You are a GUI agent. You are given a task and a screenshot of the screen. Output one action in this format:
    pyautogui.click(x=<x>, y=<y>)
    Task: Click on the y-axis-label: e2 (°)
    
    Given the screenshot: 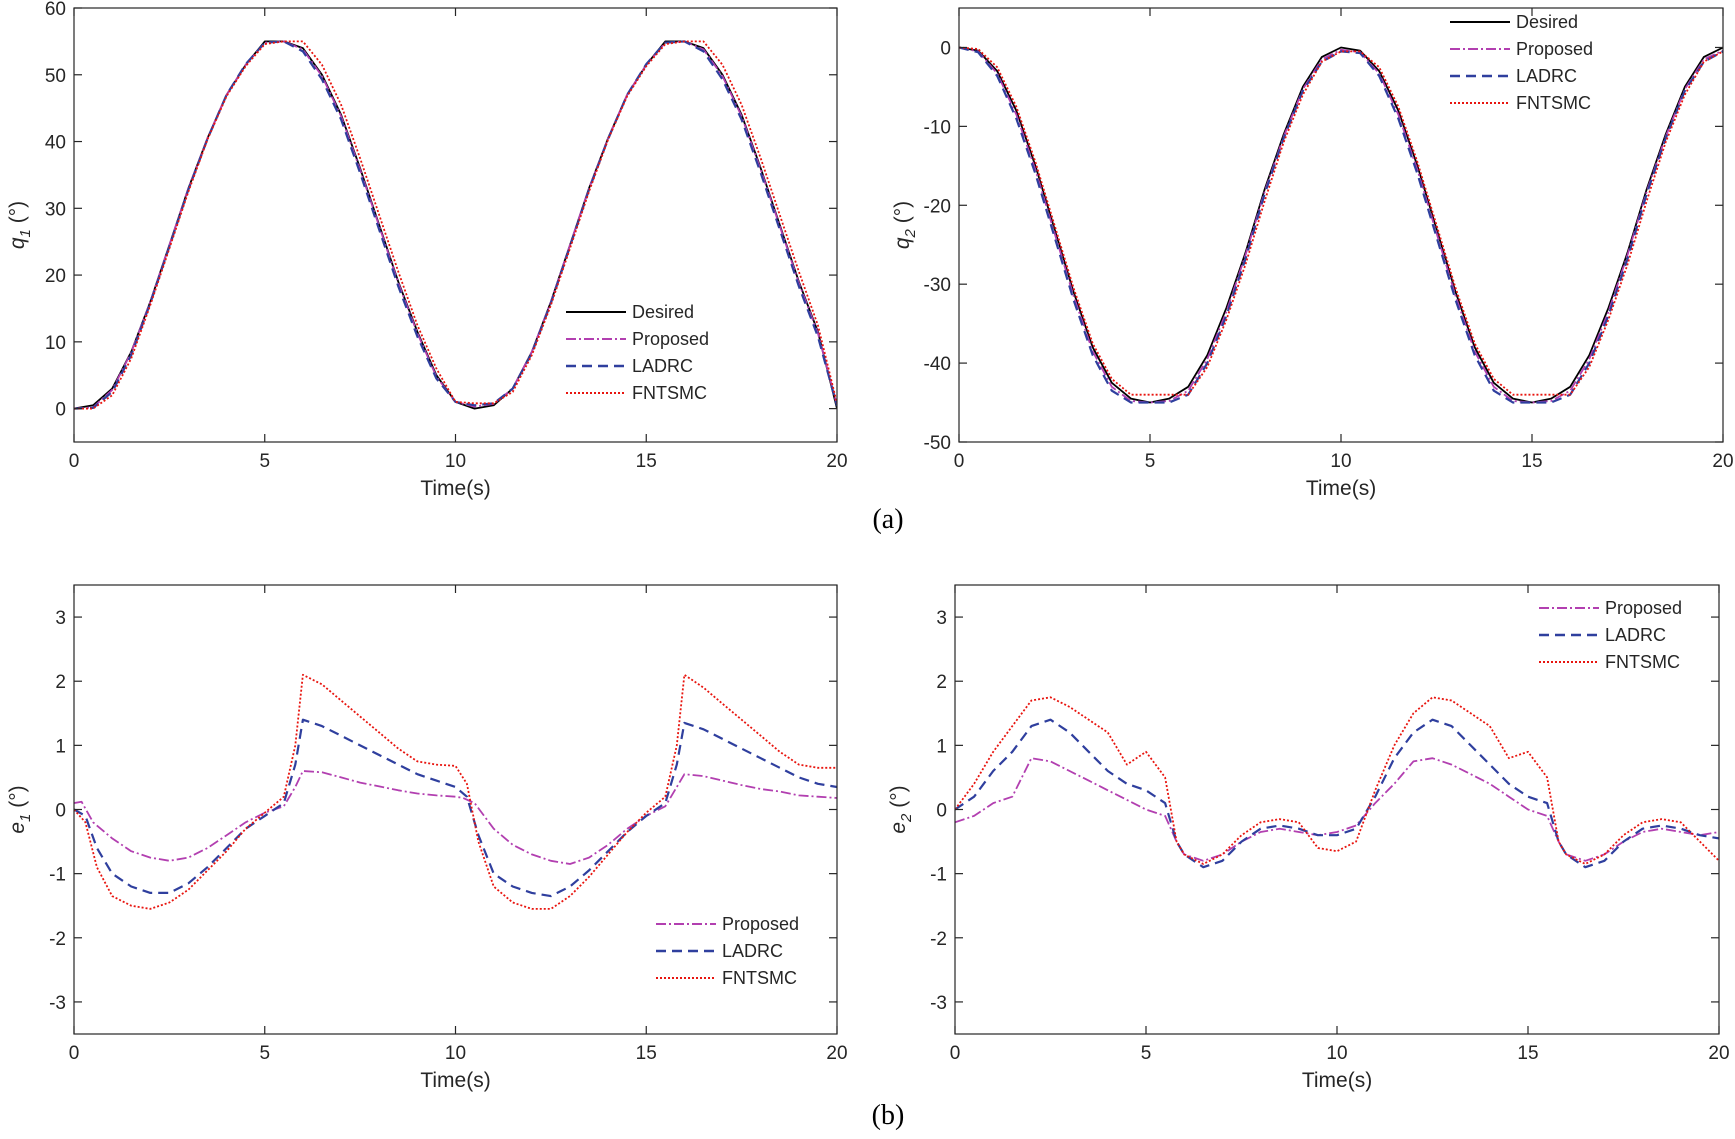 What is the action you would take?
    pyautogui.click(x=901, y=809)
    